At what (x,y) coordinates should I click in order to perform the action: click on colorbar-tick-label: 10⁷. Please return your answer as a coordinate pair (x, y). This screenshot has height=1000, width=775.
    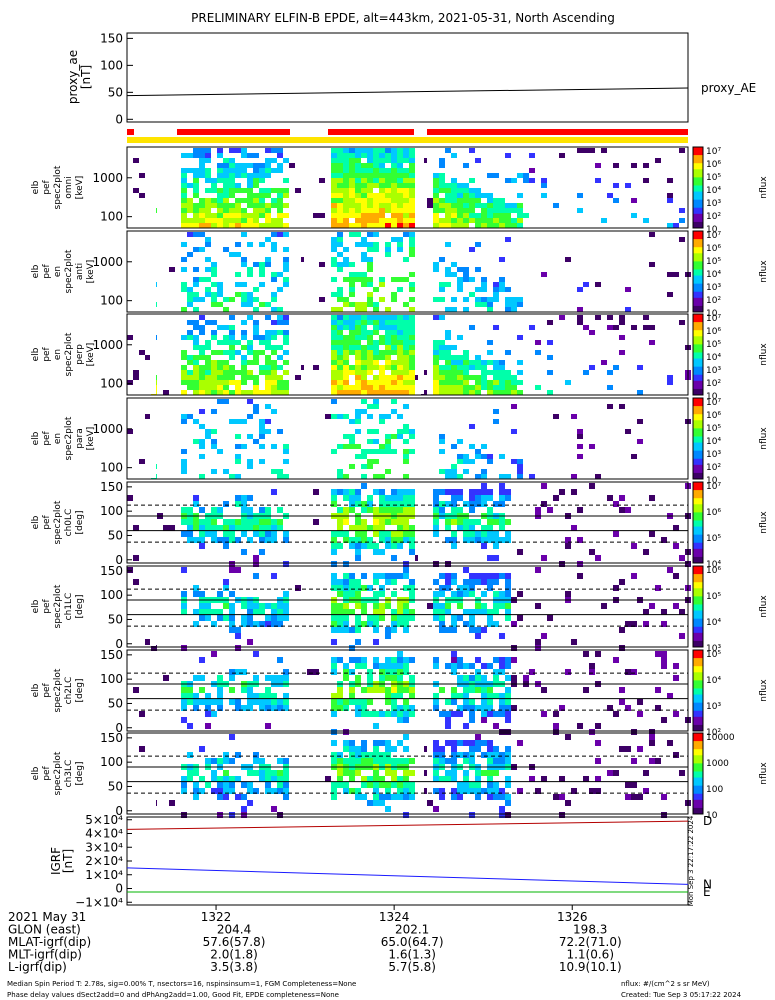
    Looking at the image, I should click on (713, 152).